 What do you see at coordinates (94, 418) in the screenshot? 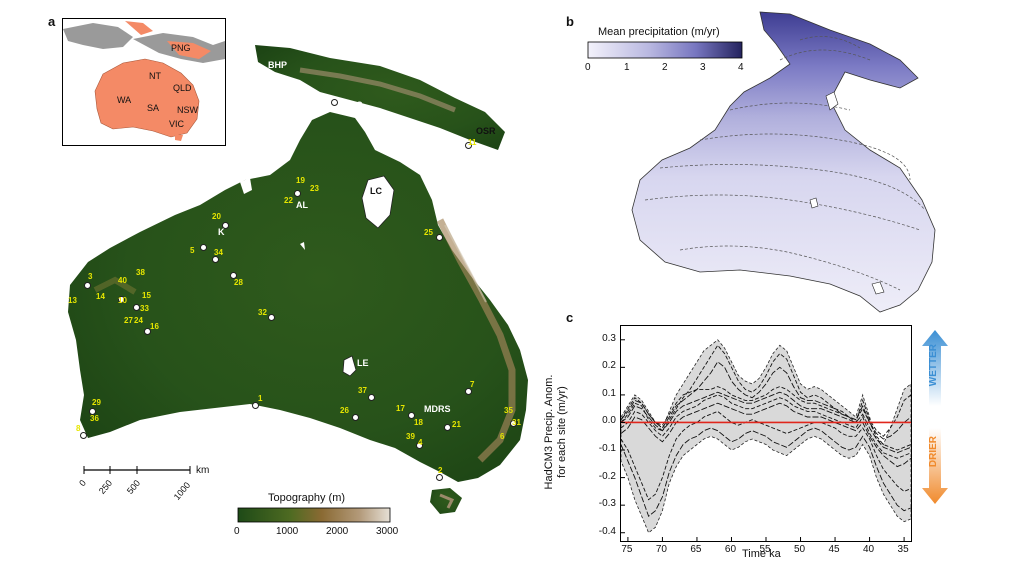
I see `site-number: 36` at bounding box center [94, 418].